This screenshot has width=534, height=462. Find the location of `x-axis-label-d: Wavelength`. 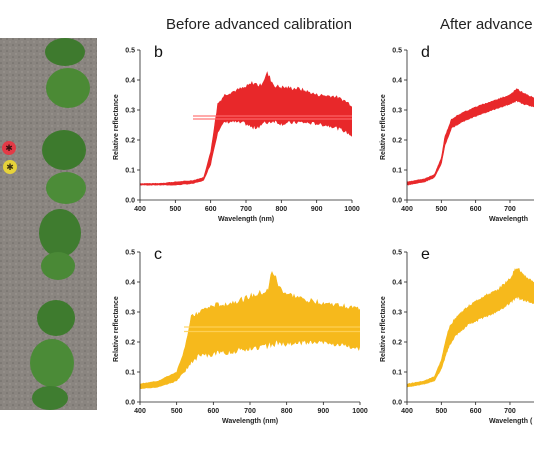

x-axis-label-d: Wavelength is located at coordinates (509, 219).